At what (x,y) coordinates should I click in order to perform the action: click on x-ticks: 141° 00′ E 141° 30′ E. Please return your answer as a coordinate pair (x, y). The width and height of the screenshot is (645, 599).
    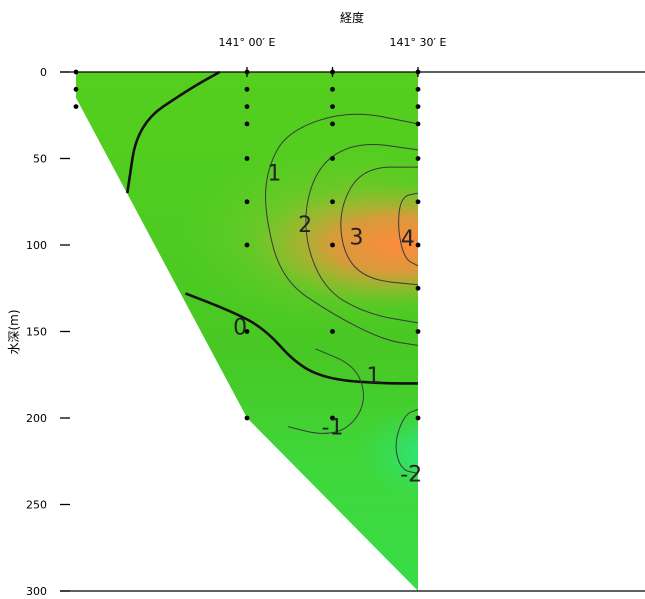
    Looking at the image, I should click on (333, 56).